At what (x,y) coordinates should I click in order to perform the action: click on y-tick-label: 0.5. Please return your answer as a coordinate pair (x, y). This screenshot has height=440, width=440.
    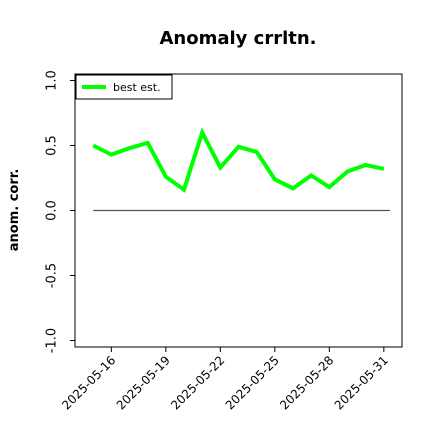
    Looking at the image, I should click on (52, 145).